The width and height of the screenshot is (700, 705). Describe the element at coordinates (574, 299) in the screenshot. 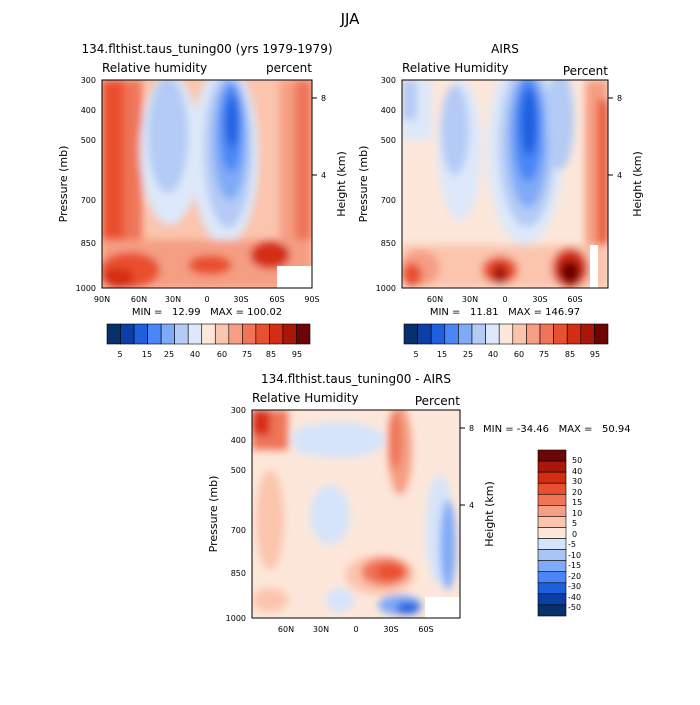

I see `panel-2-xtick-60s: 60S` at that location.